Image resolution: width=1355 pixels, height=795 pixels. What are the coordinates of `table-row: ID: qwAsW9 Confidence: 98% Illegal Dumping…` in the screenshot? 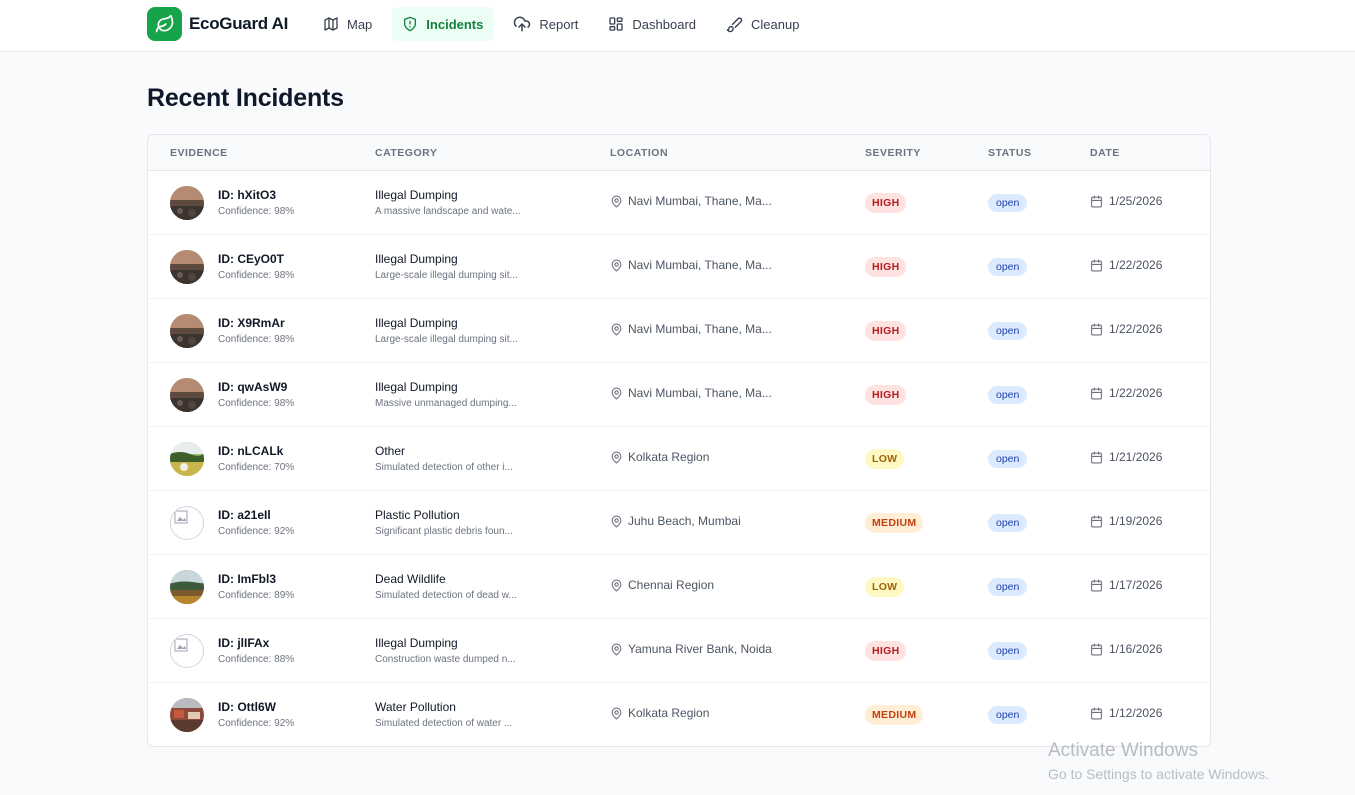 It's located at (679, 395).